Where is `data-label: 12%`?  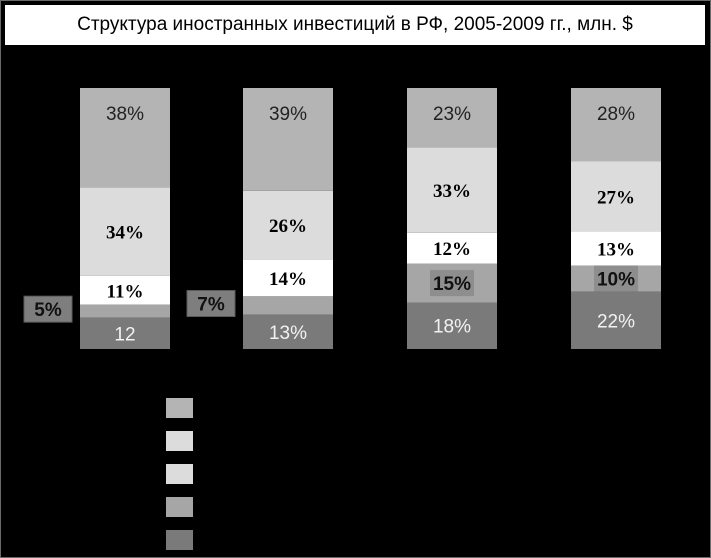
data-label: 12% is located at coordinates (452, 249).